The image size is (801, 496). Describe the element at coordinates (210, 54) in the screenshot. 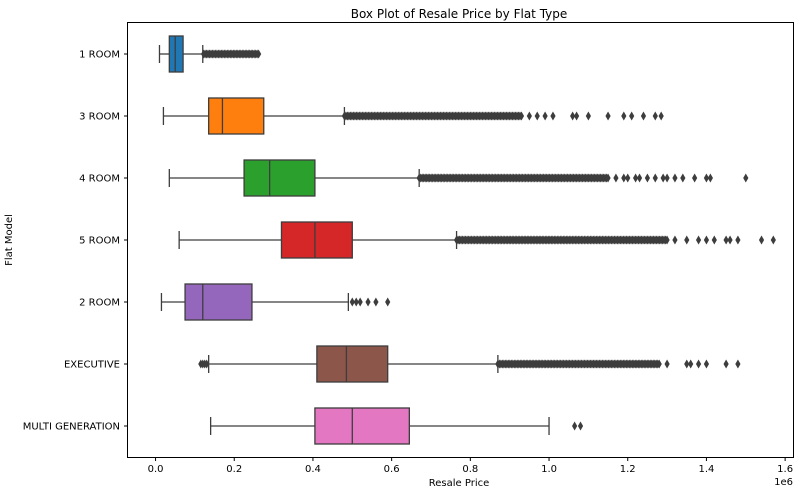

I see `box-1-room` at that location.